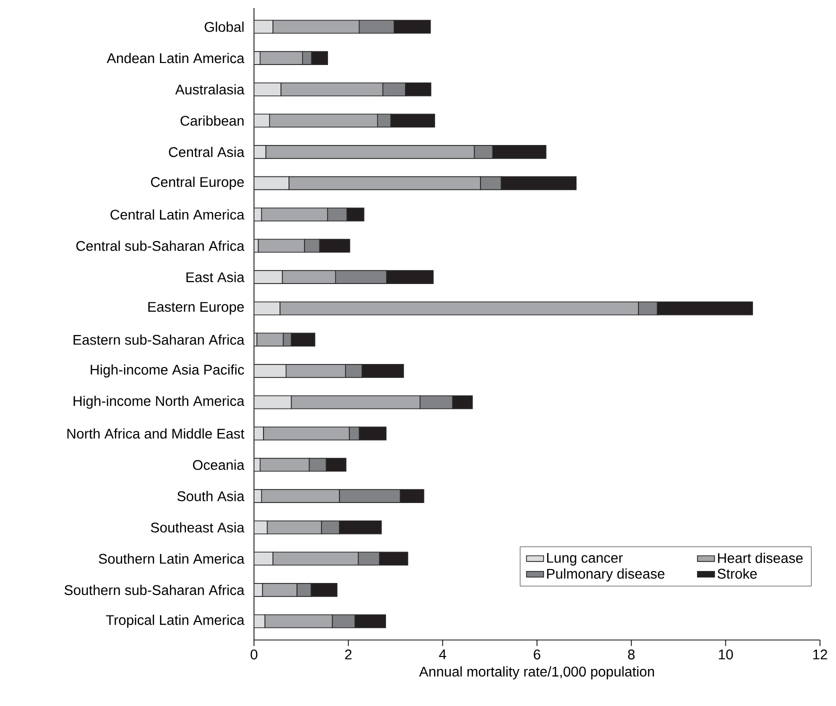 The image size is (836, 706). What do you see at coordinates (197, 183) in the screenshot?
I see `y-tick-label: Central Europe` at bounding box center [197, 183].